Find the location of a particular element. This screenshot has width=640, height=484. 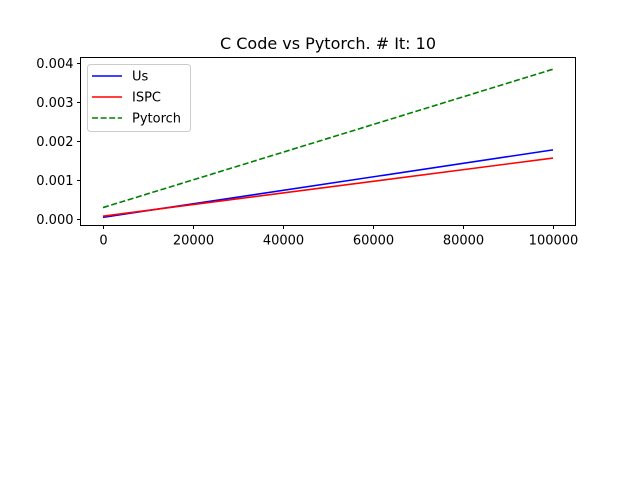

legend: Us ISPC Pytorch is located at coordinates (139, 98).